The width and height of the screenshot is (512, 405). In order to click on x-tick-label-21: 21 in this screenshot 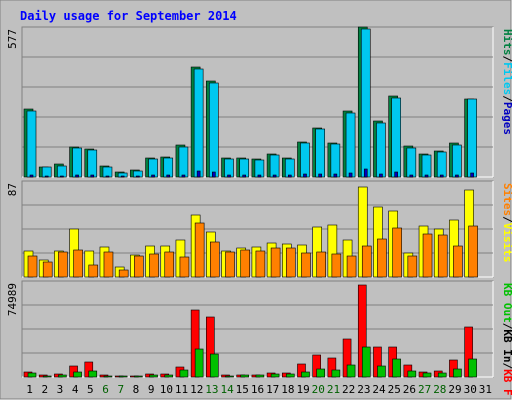, I will do `click(333, 389)`.